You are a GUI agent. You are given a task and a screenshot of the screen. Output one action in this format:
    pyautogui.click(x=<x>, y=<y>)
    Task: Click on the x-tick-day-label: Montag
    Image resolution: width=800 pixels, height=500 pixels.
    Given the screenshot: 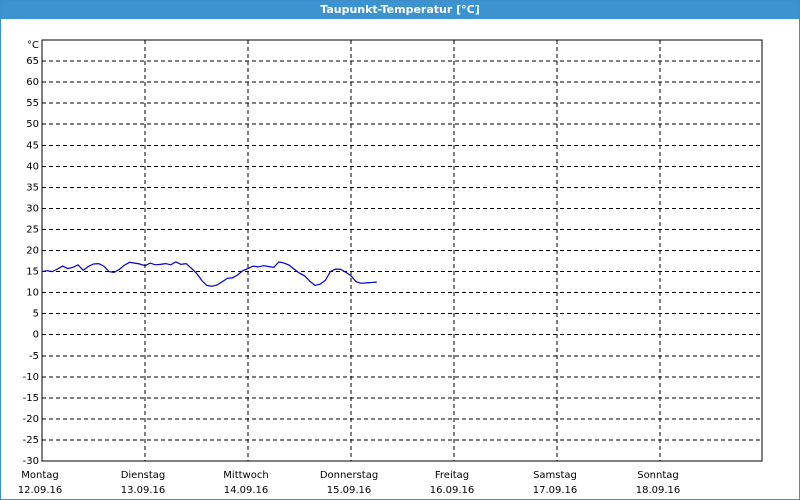 What is the action you would take?
    pyautogui.click(x=39, y=475)
    